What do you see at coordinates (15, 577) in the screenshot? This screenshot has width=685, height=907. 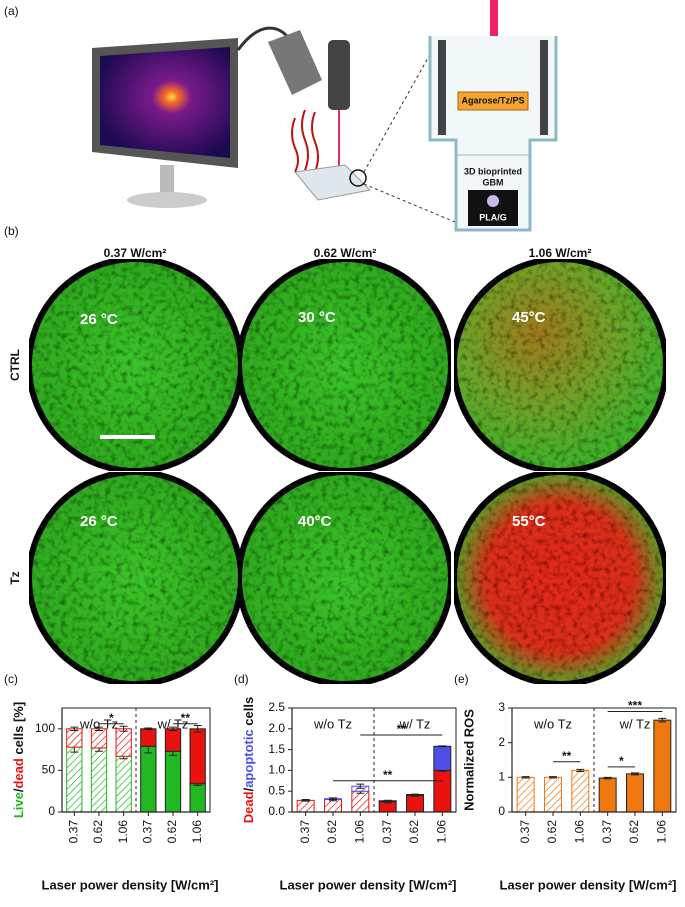 I see `row-label: Tz` at bounding box center [15, 577].